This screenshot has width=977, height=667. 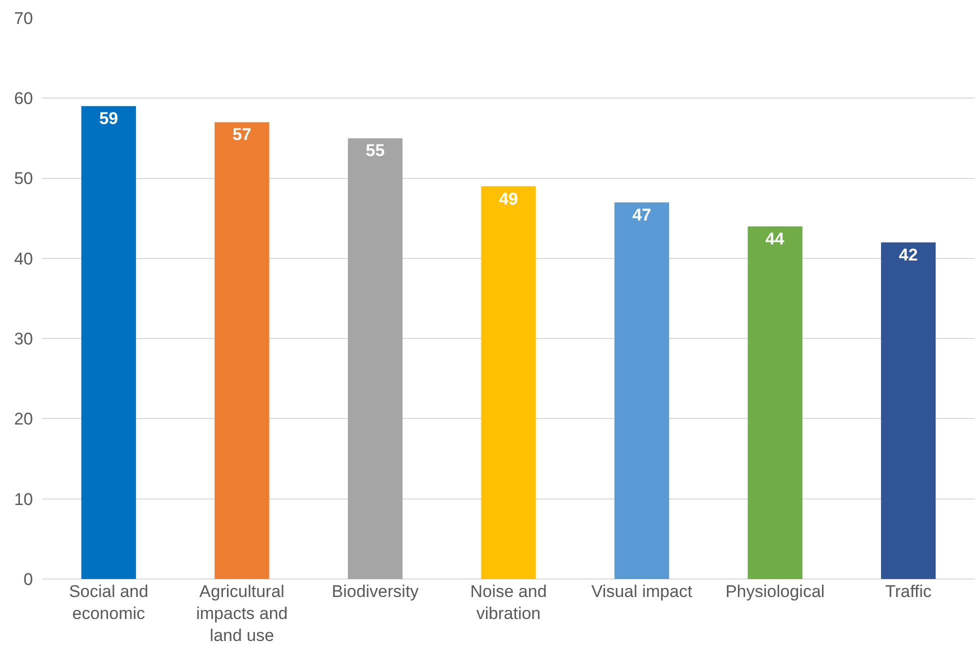 I want to click on data-label: 57, so click(x=242, y=134).